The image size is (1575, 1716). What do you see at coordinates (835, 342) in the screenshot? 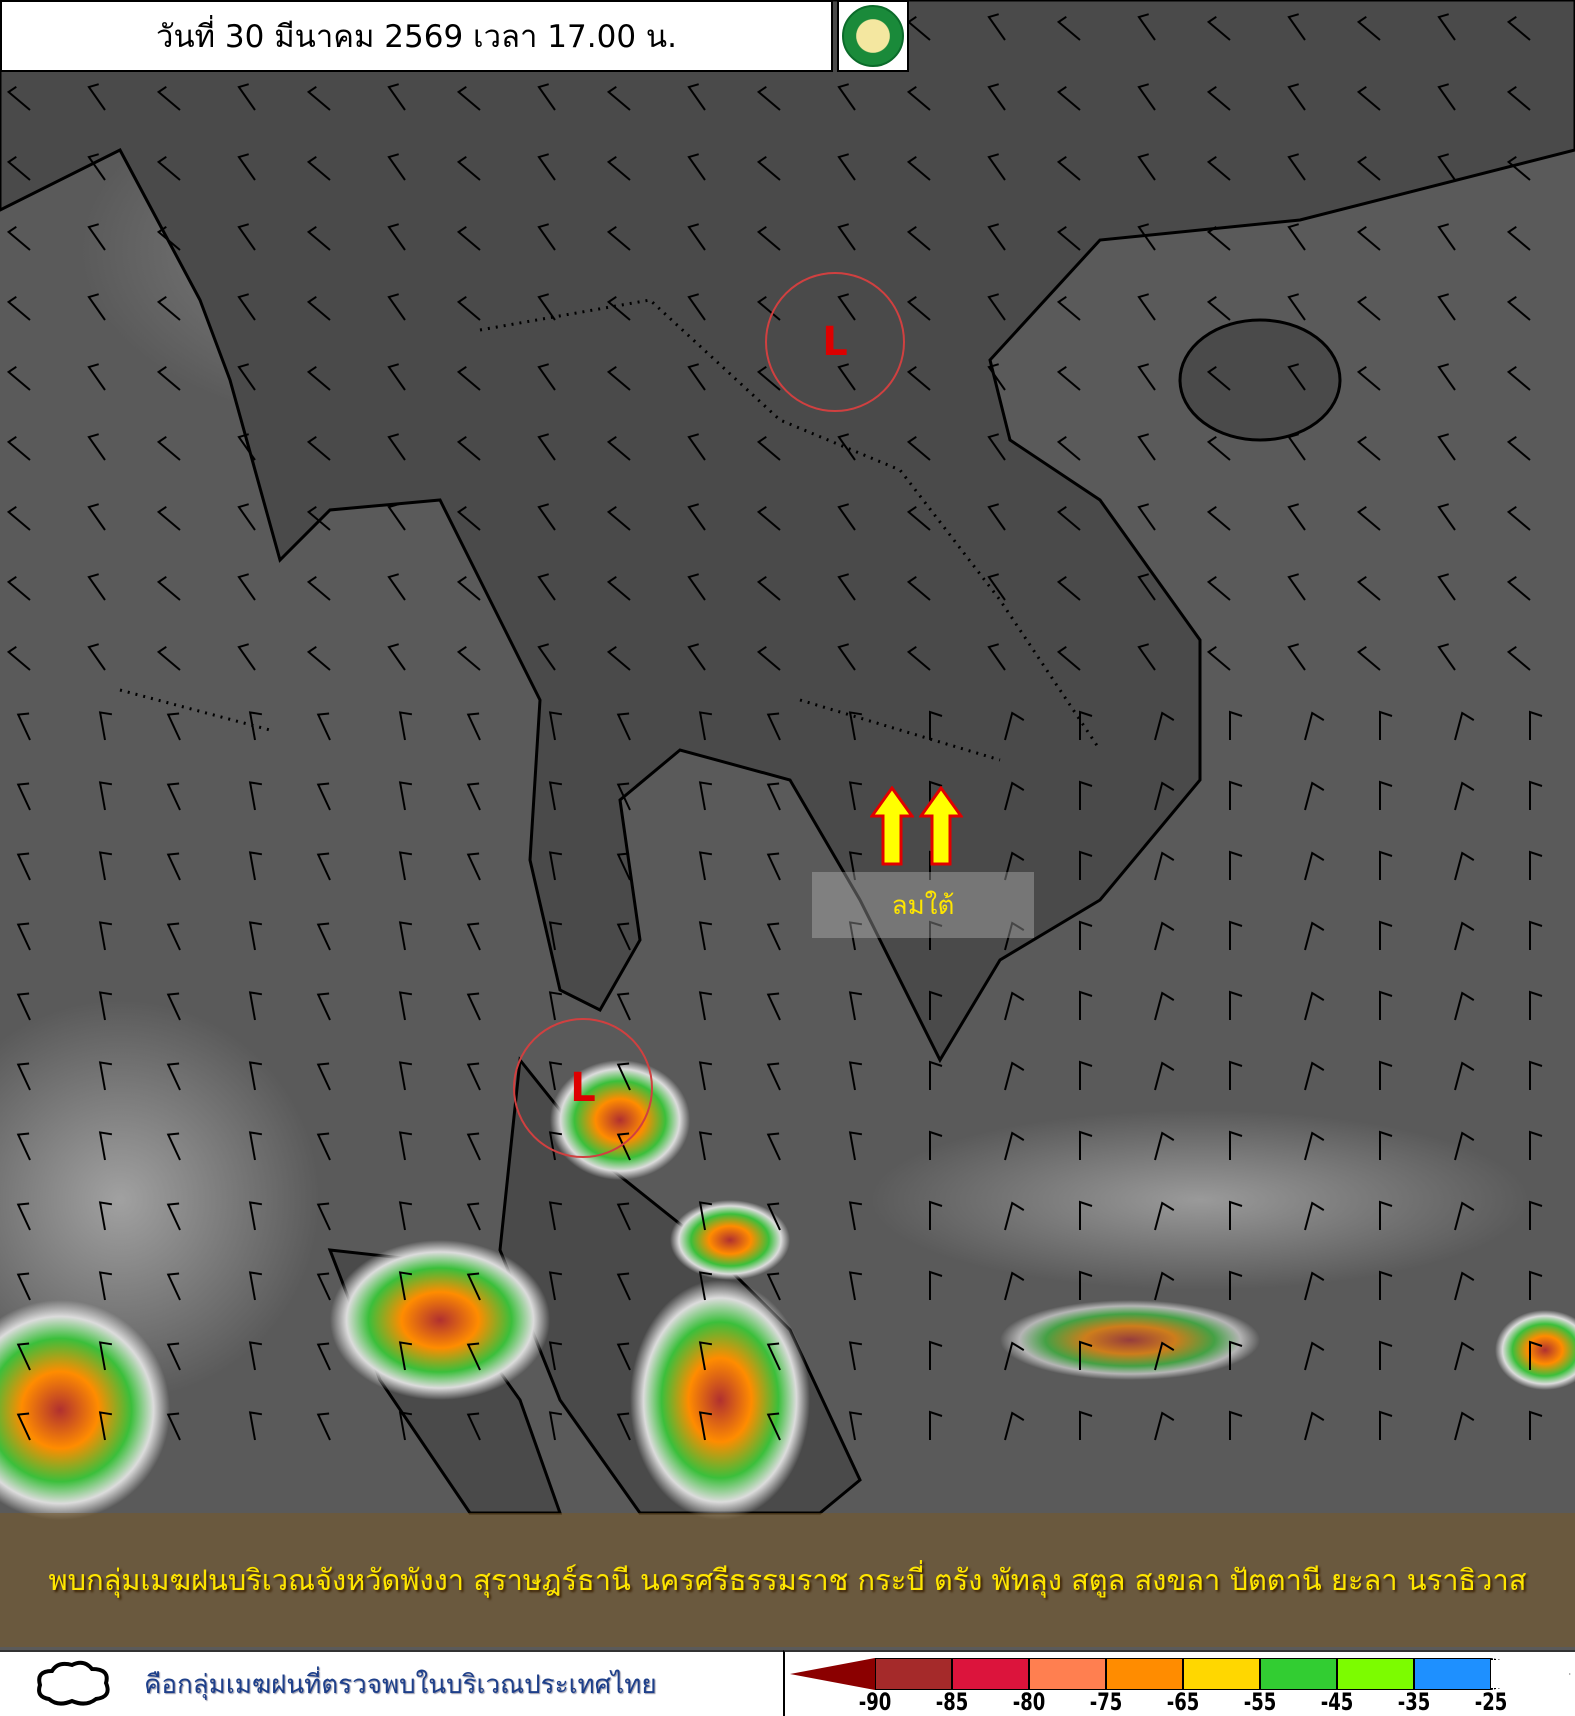
I see `low-pressure-label: L` at bounding box center [835, 342].